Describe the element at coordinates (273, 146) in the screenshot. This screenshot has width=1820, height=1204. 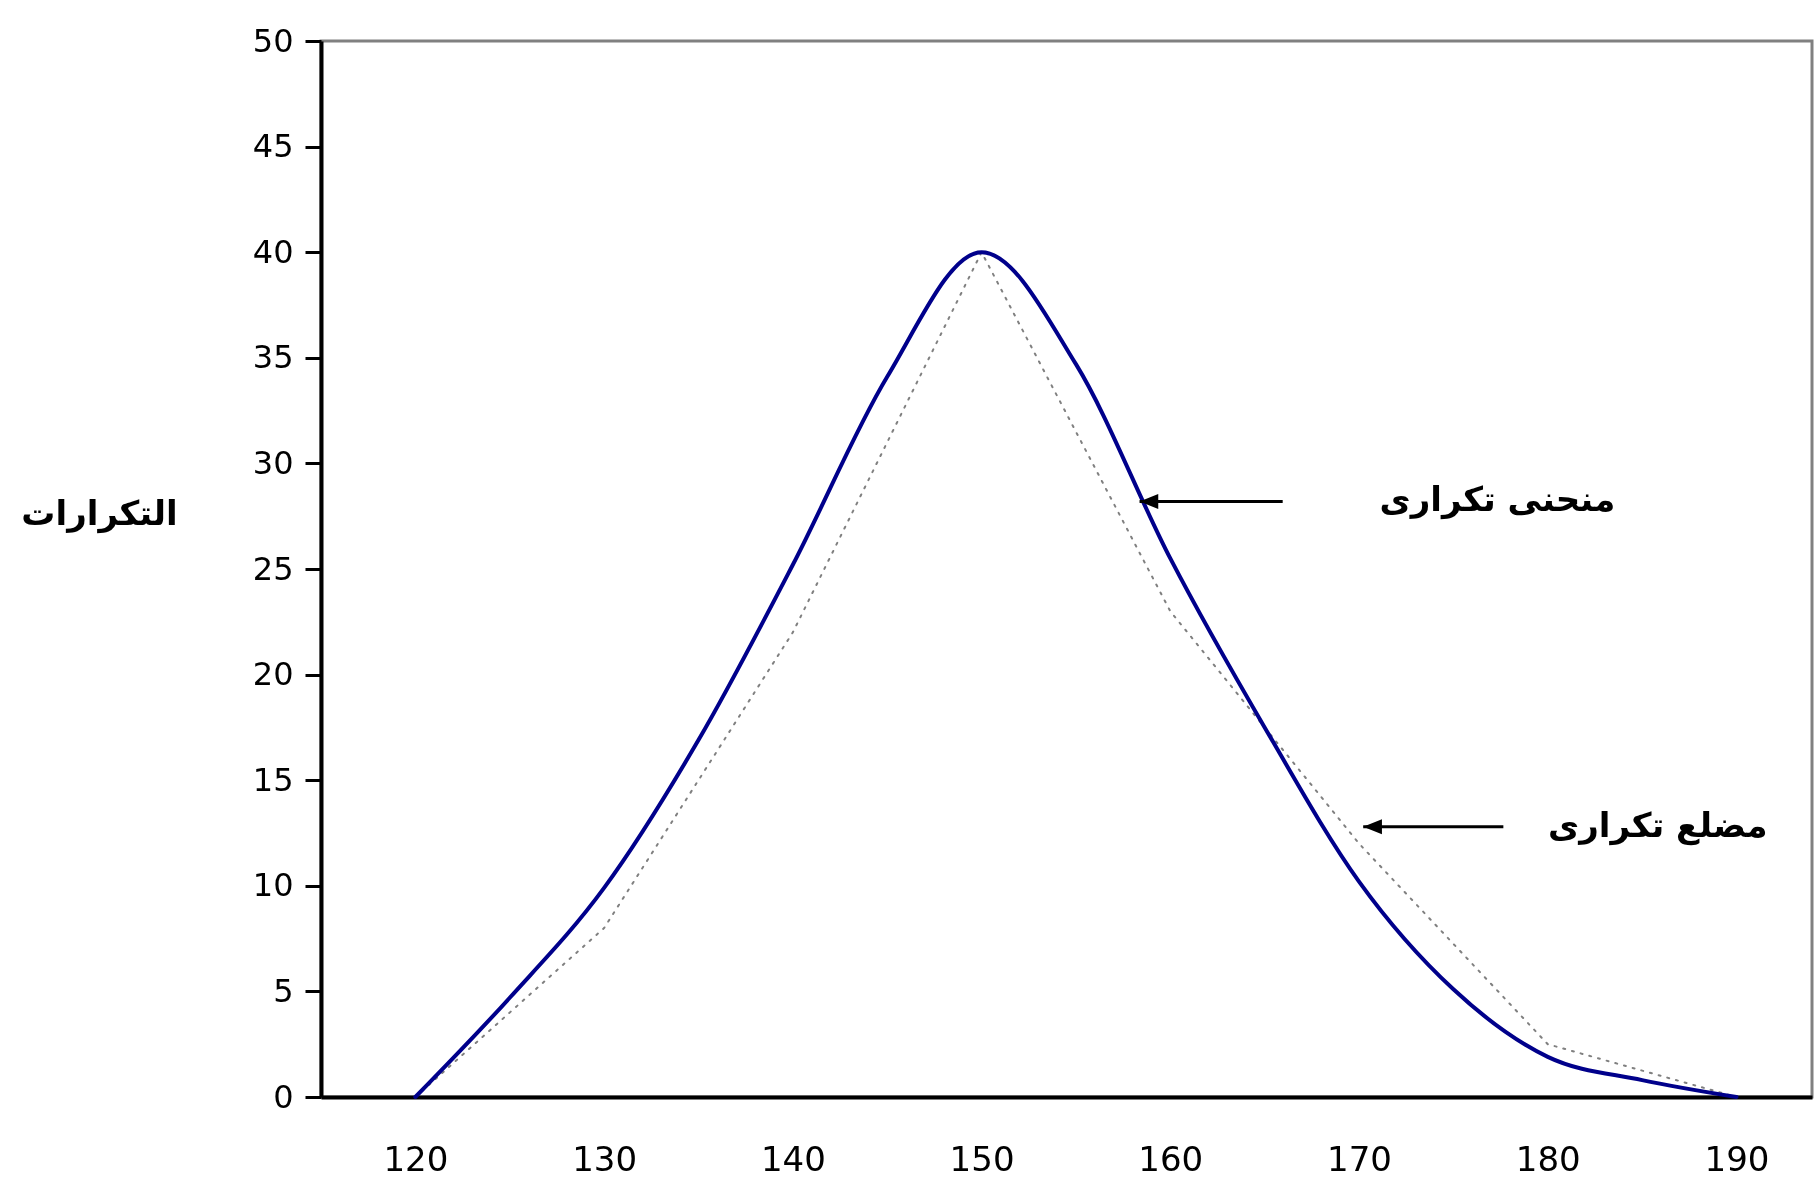
I see `y-tick-label: 45` at that location.